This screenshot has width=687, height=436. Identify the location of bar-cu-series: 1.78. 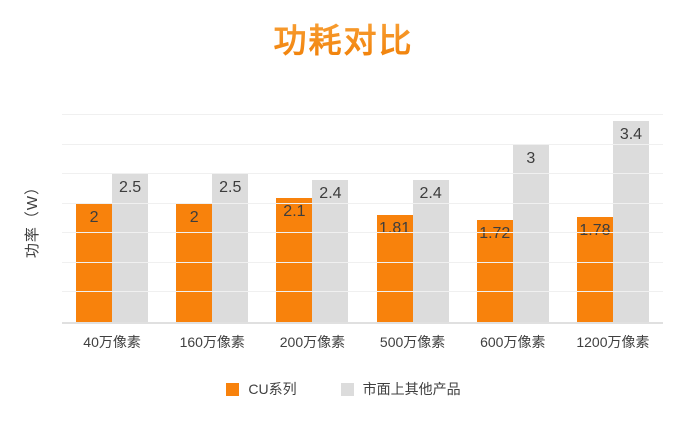
(594, 269).